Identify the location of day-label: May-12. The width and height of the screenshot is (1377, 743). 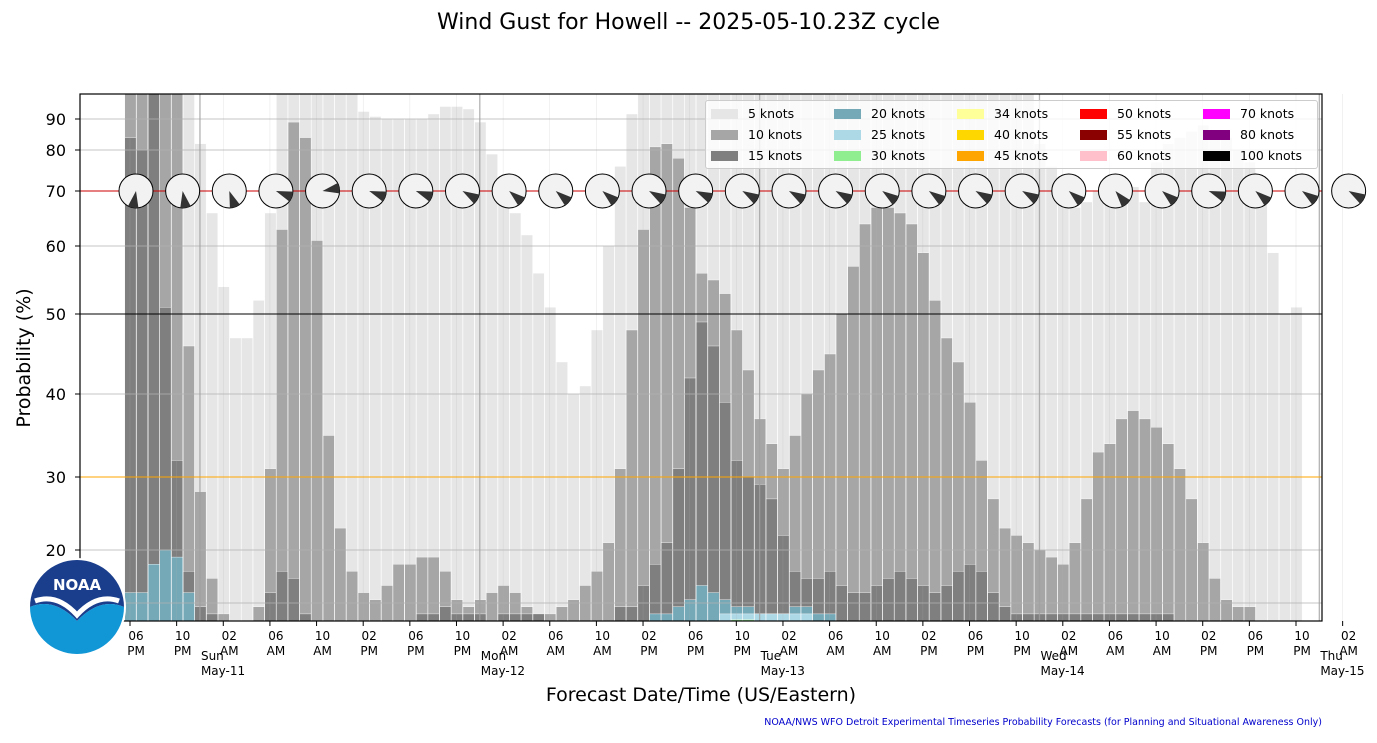
(503, 671).